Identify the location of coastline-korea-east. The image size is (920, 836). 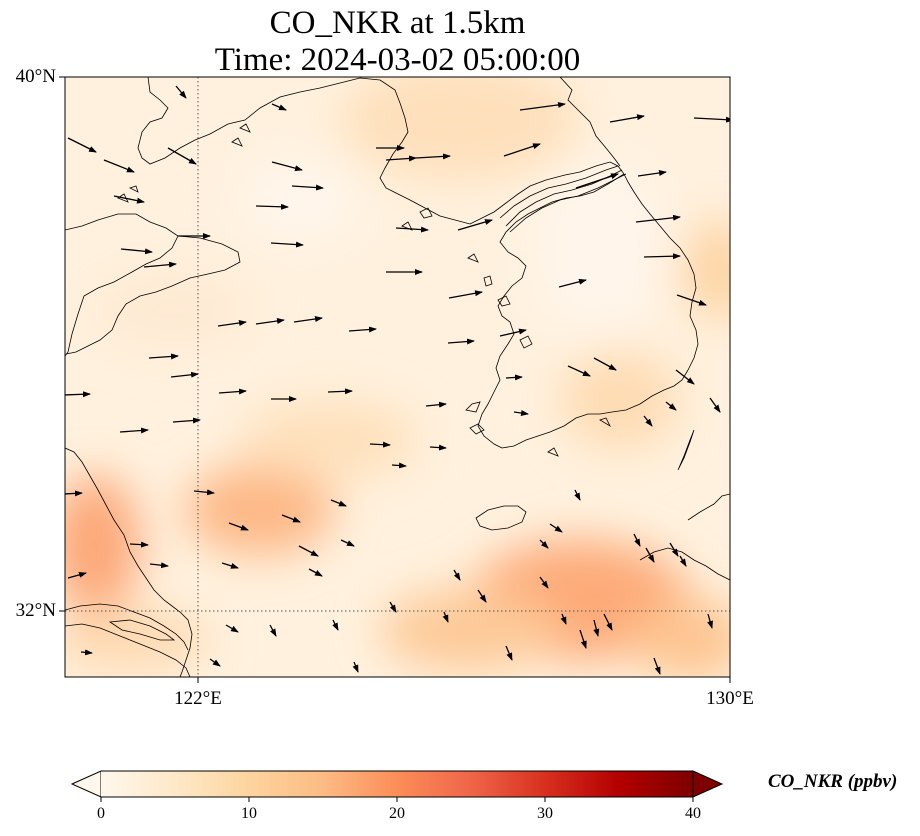
(661, 272).